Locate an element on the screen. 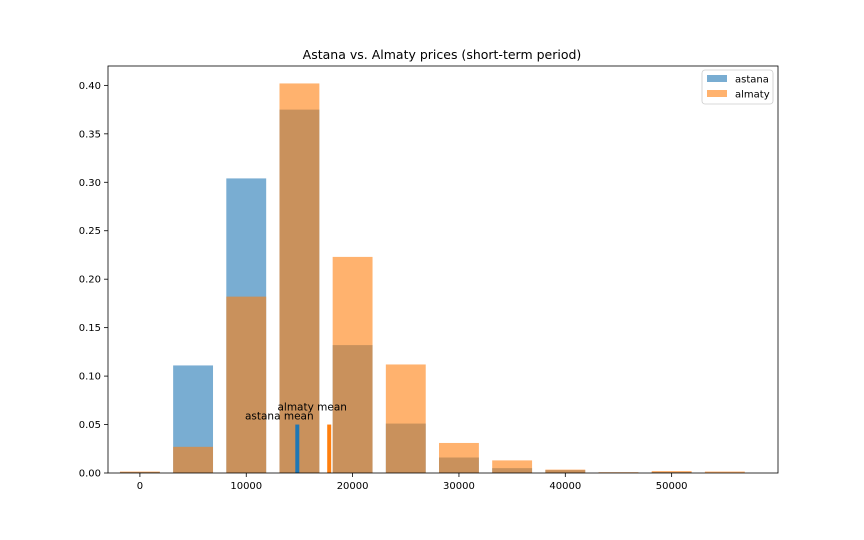 The width and height of the screenshot is (864, 540). x-tick-label-30000: 30000 is located at coordinates (459, 486).